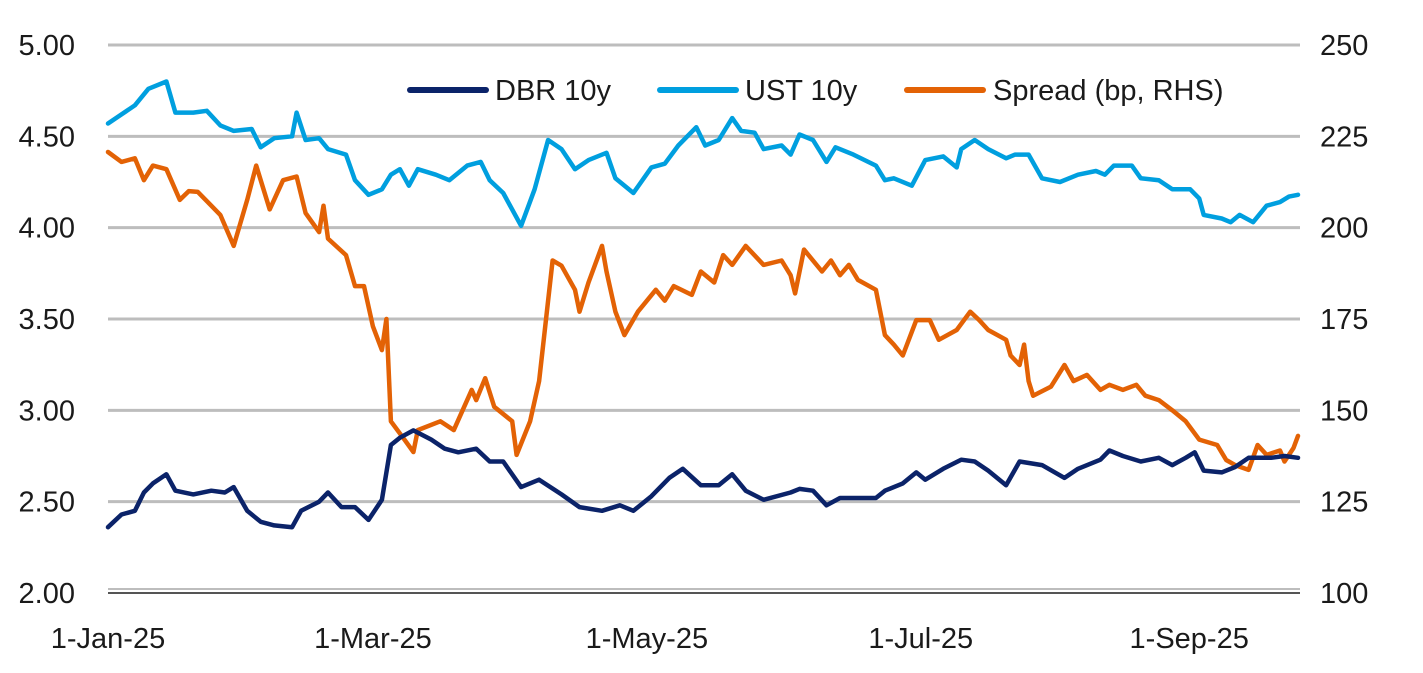 The height and width of the screenshot is (673, 1423). I want to click on y-tick-label: 3.00, so click(47, 411).